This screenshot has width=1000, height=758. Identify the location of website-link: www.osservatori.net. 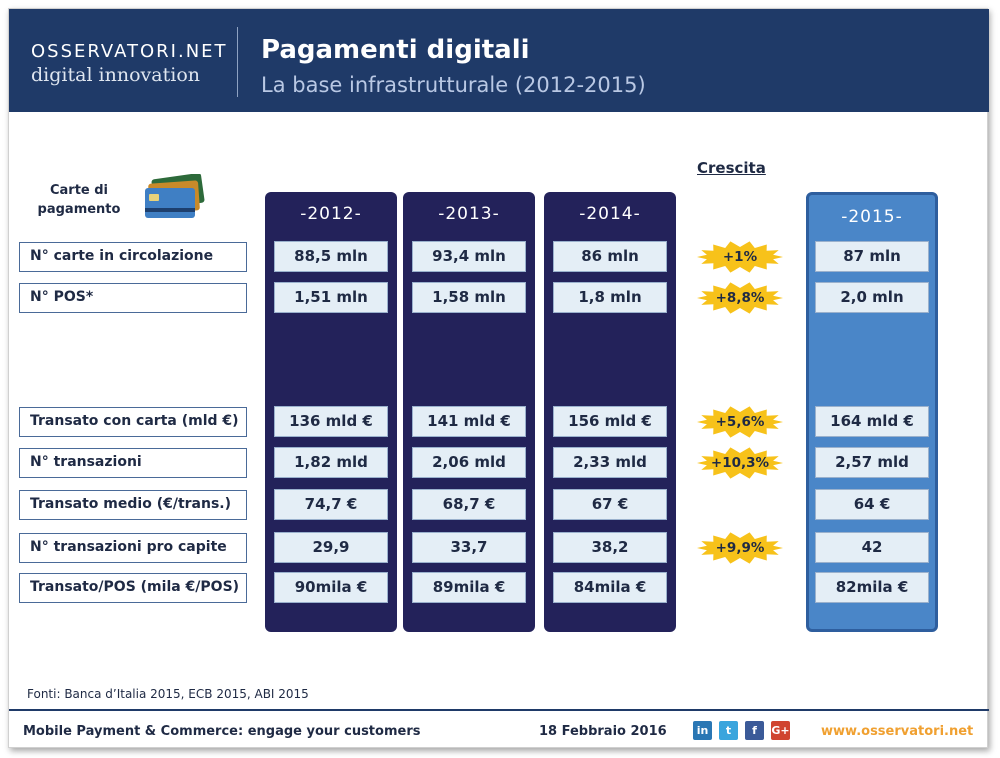
(897, 731).